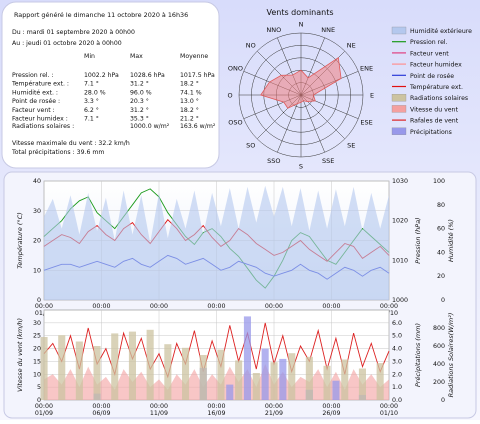 The width and height of the screenshot is (480, 424). I want to click on summary-row-max: 31.2 °, so click(139, 84).